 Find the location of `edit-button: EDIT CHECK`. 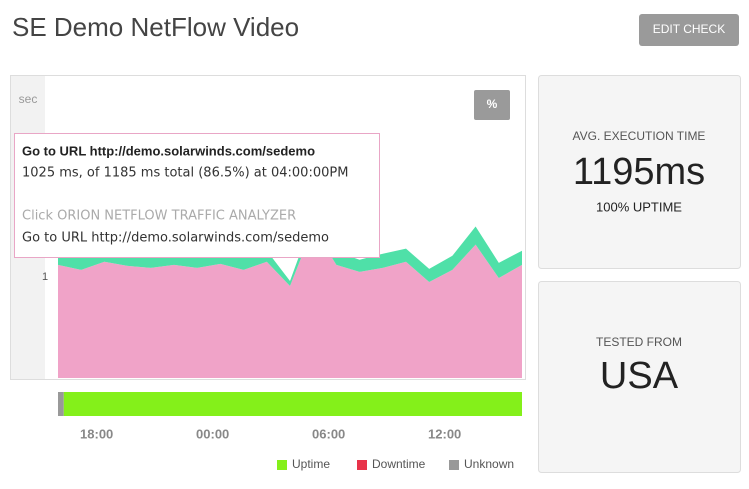

edit-button: EDIT CHECK is located at coordinates (689, 30).